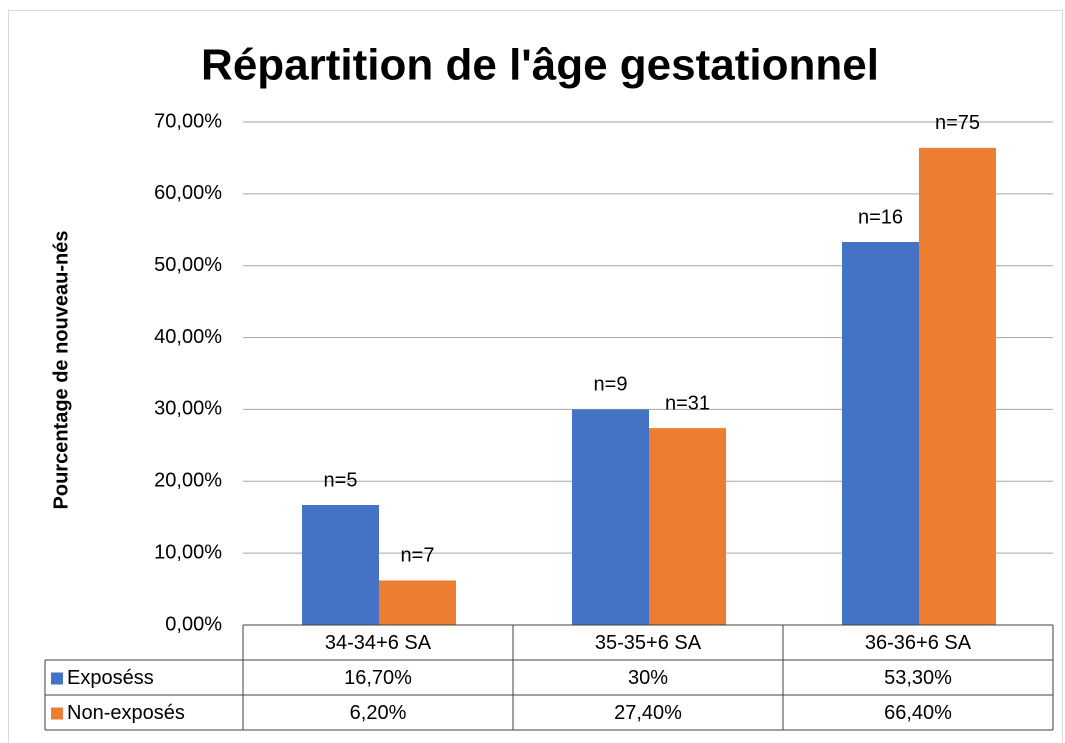  What do you see at coordinates (378, 713) in the screenshot?
I see `table-value: 6,20%` at bounding box center [378, 713].